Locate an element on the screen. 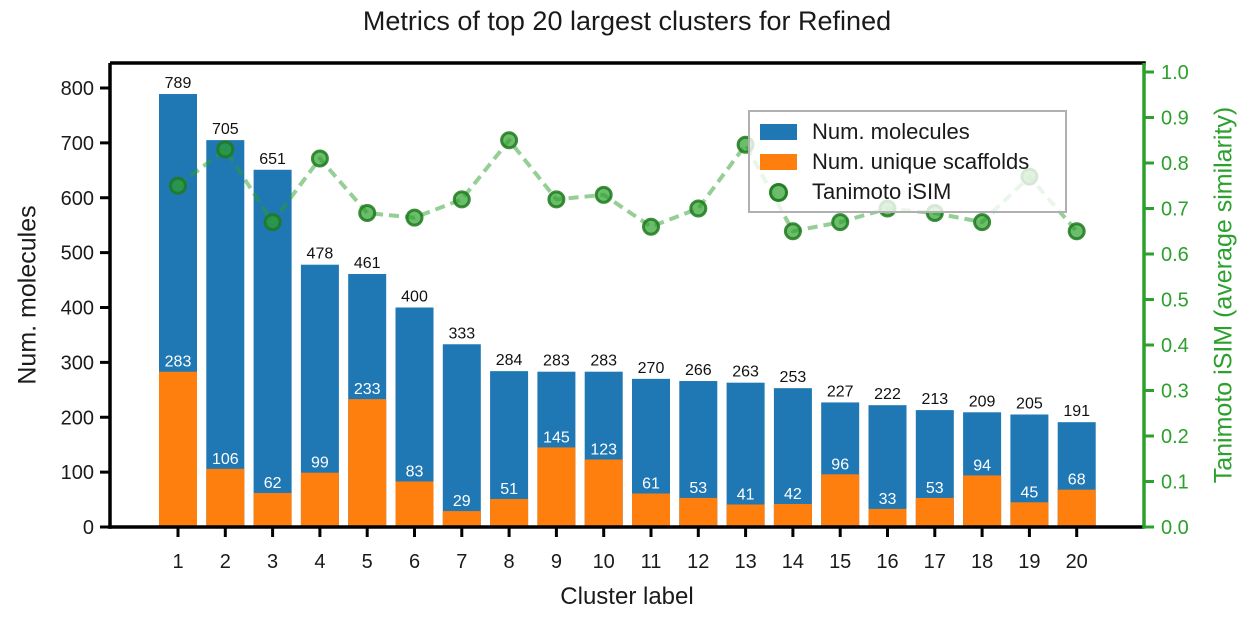 This screenshot has height=624, width=1249. right-tick-label: 0.6 is located at coordinates (1175, 255).